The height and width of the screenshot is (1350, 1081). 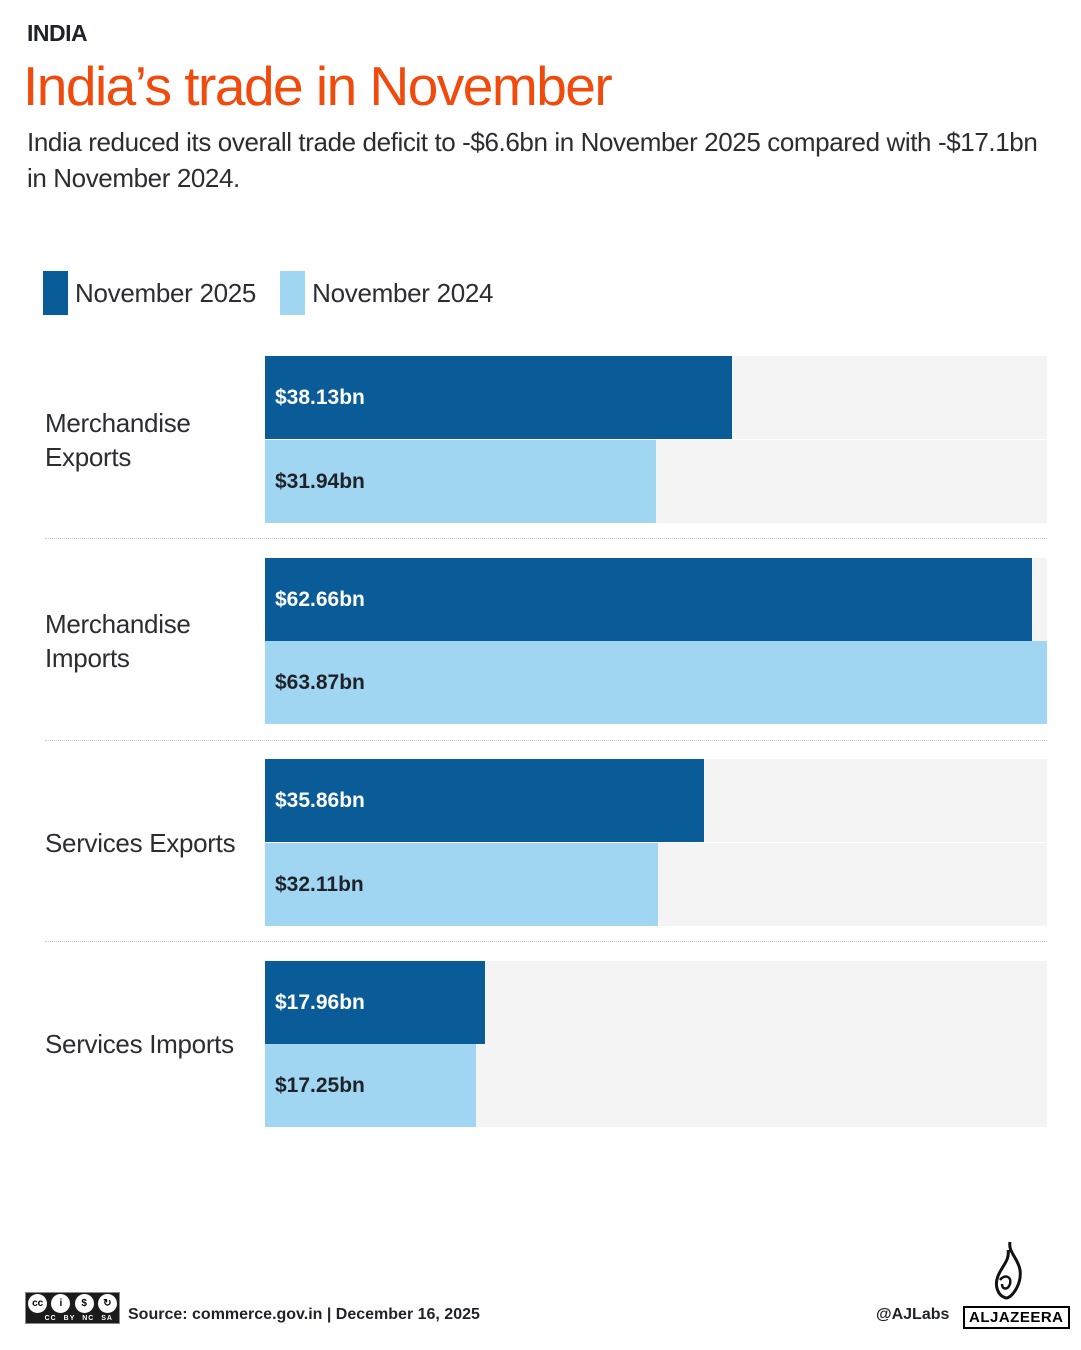 I want to click on category-label-line: Services Imports, so click(x=139, y=1044).